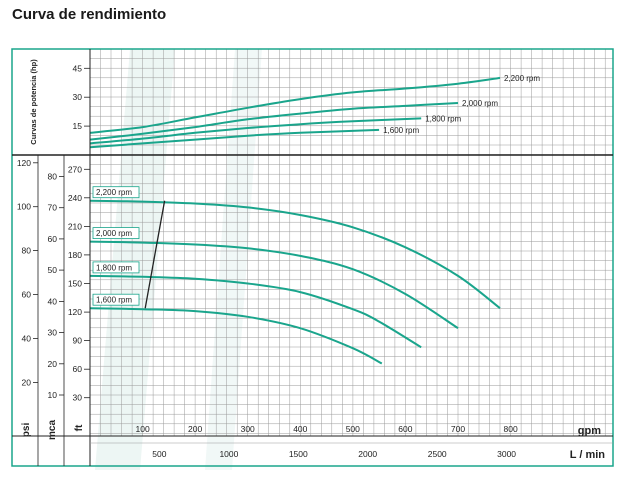 The height and width of the screenshot is (481, 632). I want to click on mca-tick-label: 80, so click(53, 177).